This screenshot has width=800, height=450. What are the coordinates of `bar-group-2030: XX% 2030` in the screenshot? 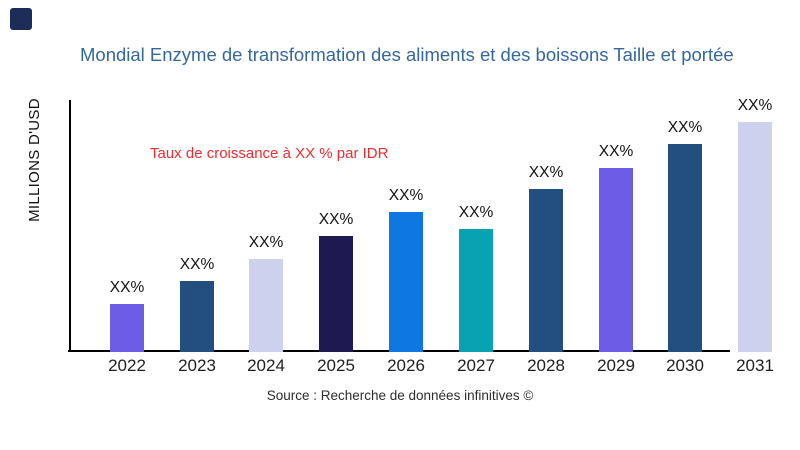 It's located at (685, 225).